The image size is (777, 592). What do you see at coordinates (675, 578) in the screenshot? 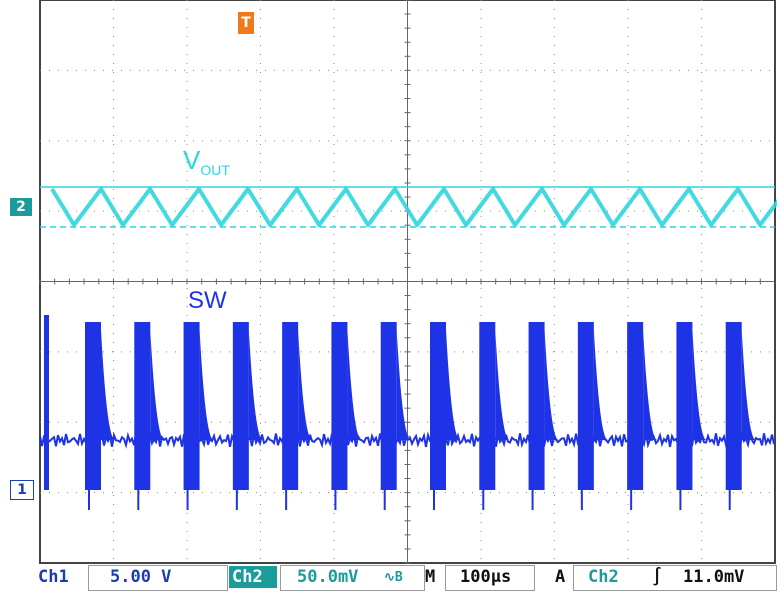
I see `trigger-box` at bounding box center [675, 578].